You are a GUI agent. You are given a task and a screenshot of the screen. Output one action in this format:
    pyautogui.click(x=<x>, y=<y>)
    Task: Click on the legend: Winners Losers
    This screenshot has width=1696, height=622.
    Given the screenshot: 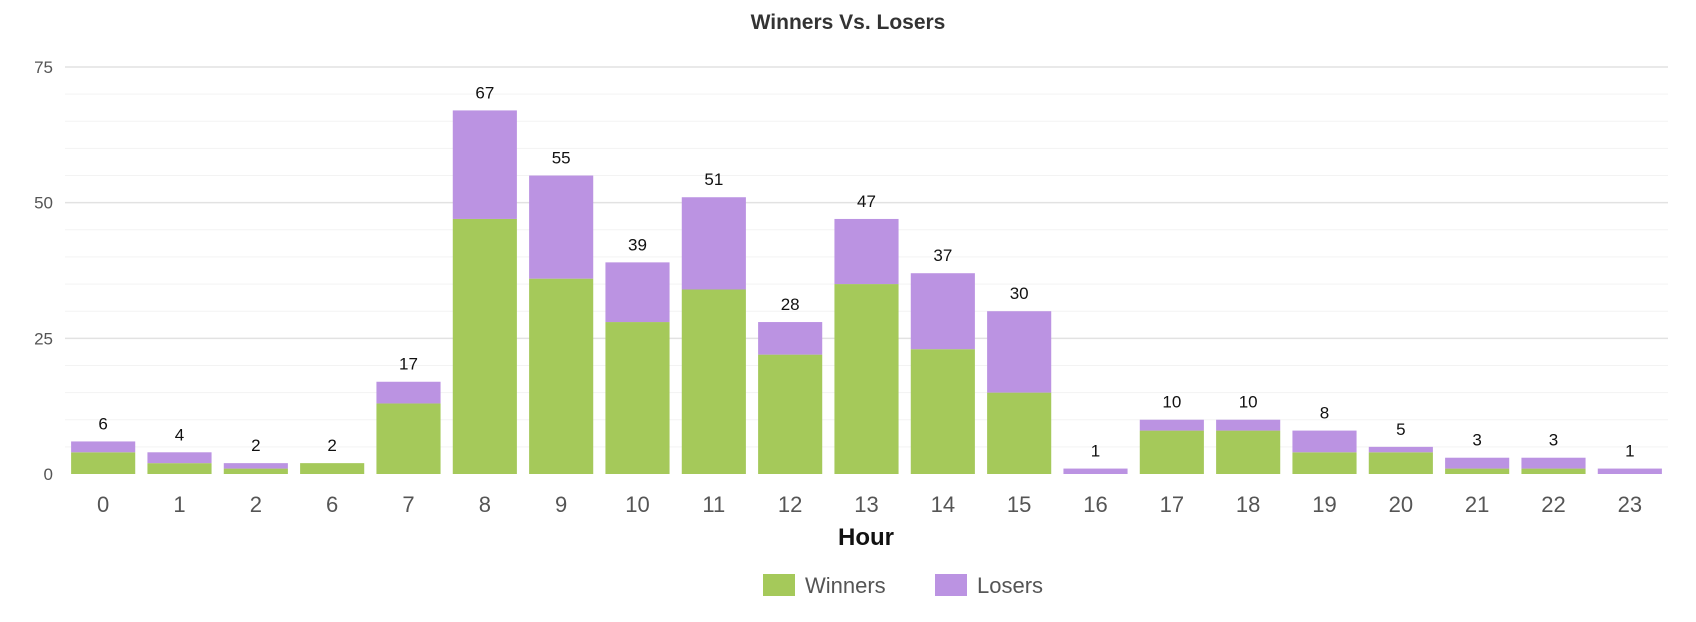 What is the action you would take?
    pyautogui.click(x=903, y=585)
    